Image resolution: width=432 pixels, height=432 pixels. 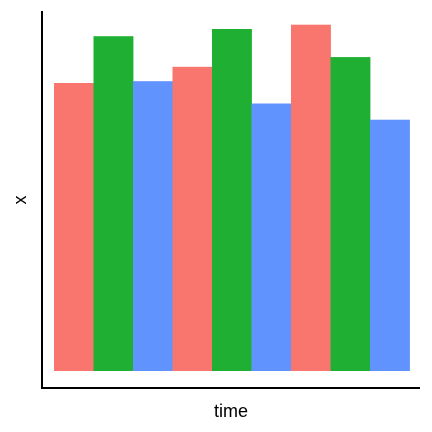 What do you see at coordinates (74, 227) in the screenshot?
I see `bar-group1-series1` at bounding box center [74, 227].